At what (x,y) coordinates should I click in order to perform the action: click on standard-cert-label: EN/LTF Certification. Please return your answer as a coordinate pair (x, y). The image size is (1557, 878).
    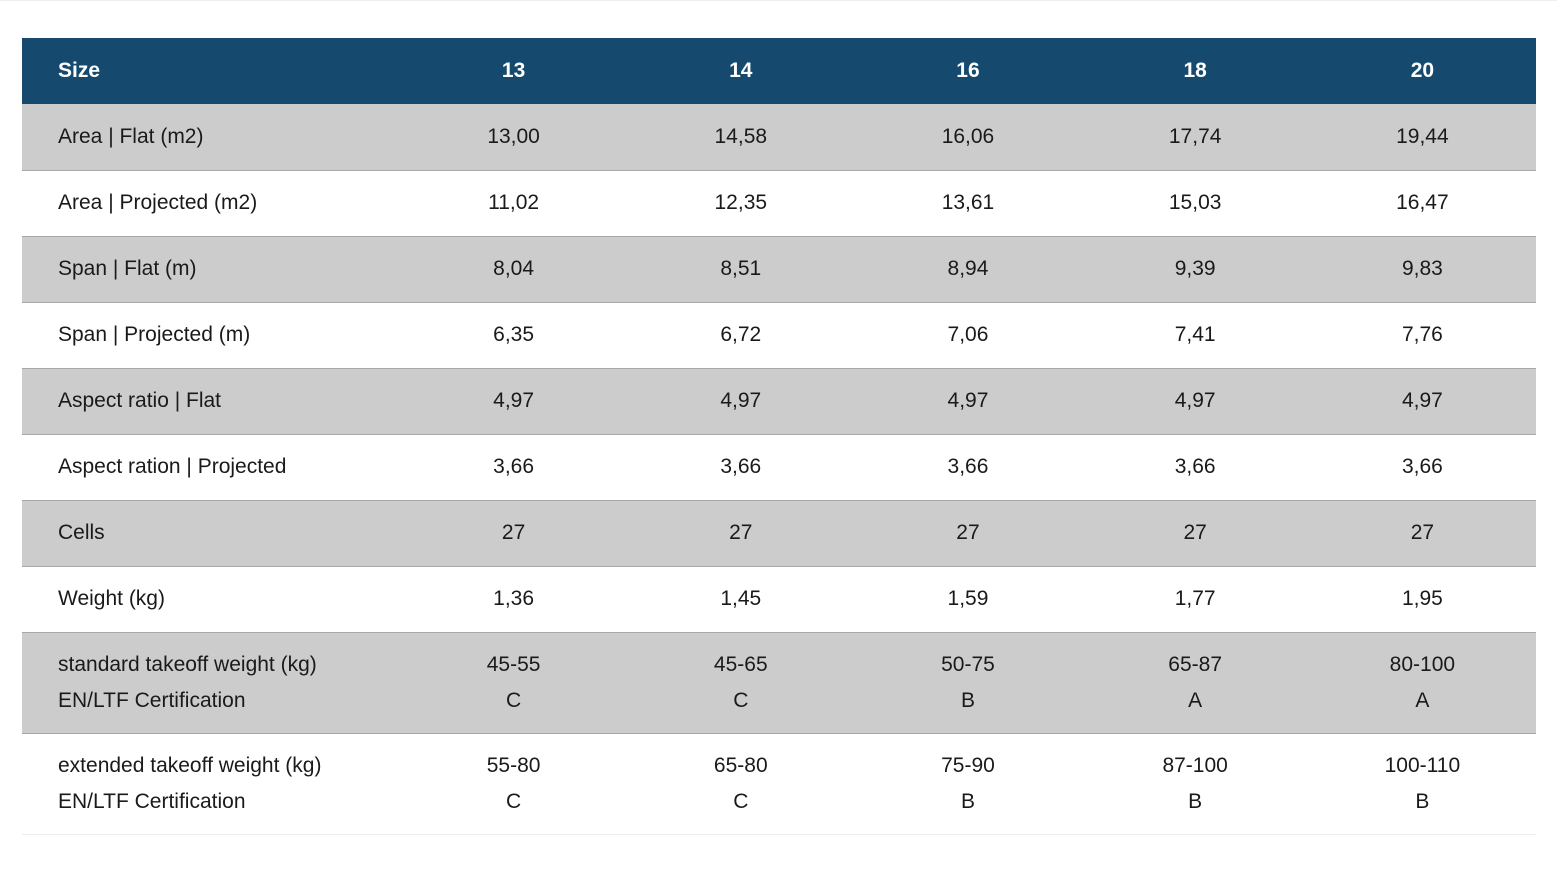
    Looking at the image, I should click on (152, 700).